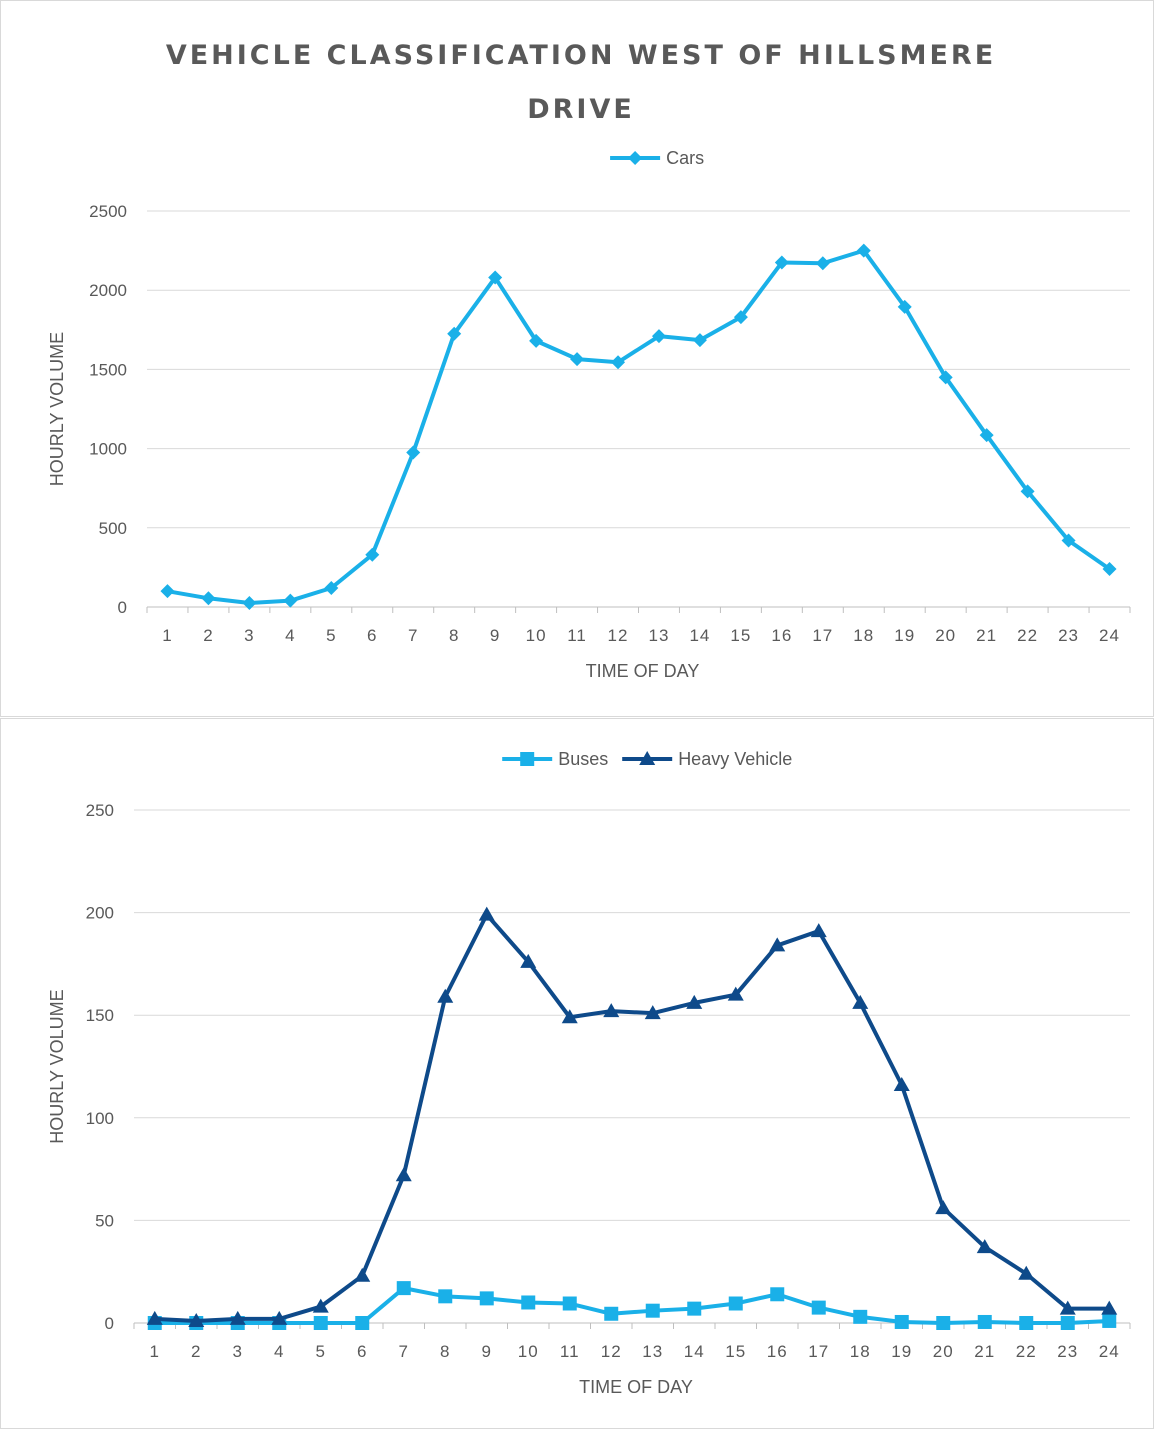 The height and width of the screenshot is (1430, 1154). Describe the element at coordinates (943, 1351) in the screenshot. I see `x-tick-label: 20` at that location.